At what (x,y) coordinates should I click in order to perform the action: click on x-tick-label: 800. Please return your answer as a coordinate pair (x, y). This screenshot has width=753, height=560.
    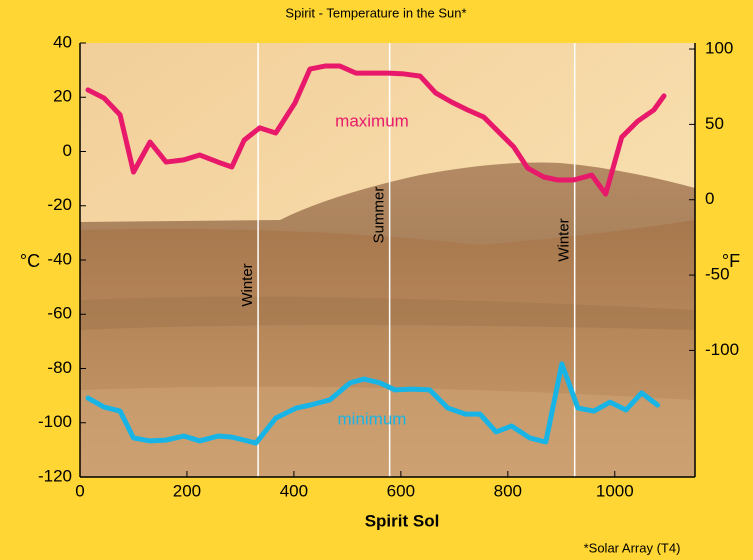
    Looking at the image, I should click on (508, 490).